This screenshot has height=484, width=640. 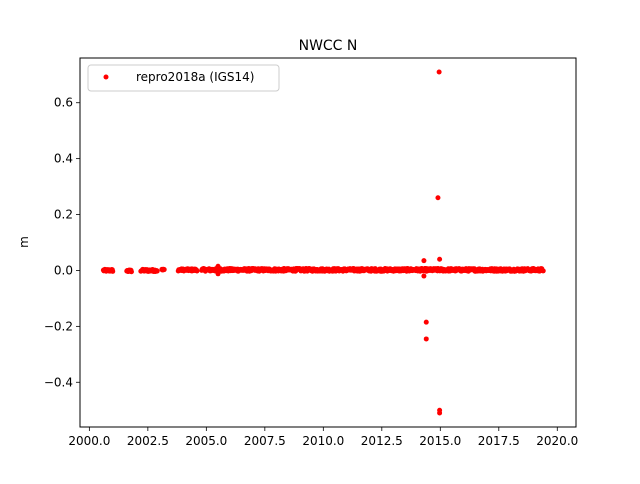 I want to click on legend-marker, so click(x=106, y=77).